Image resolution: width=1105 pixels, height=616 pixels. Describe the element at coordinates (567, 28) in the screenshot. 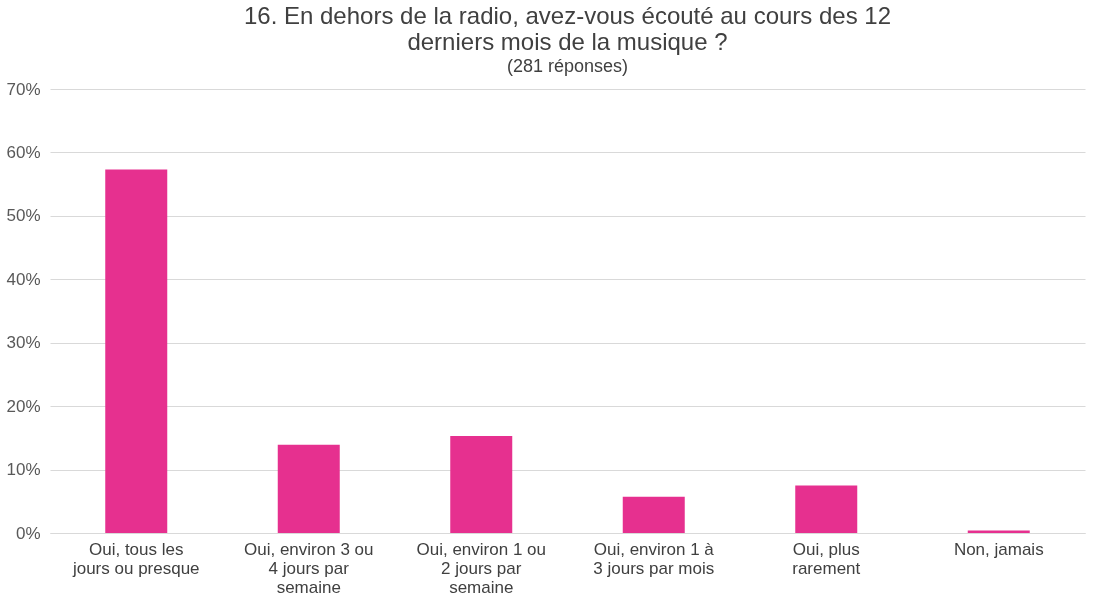

I see `chart-title: 16. En dehors de la radio, avez-vous écouté au cours des 12 derniers mois de la musique ?` at that location.